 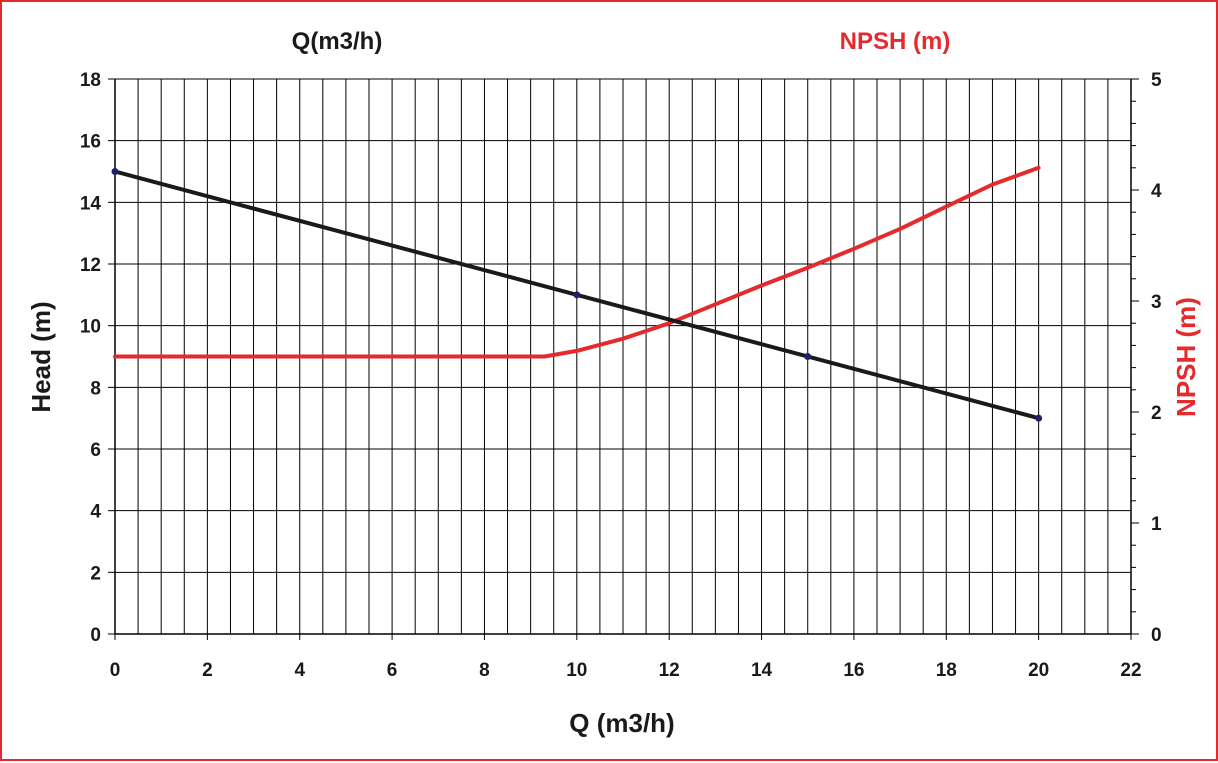 I want to click on y-left-tick-label: 14, so click(x=91, y=203).